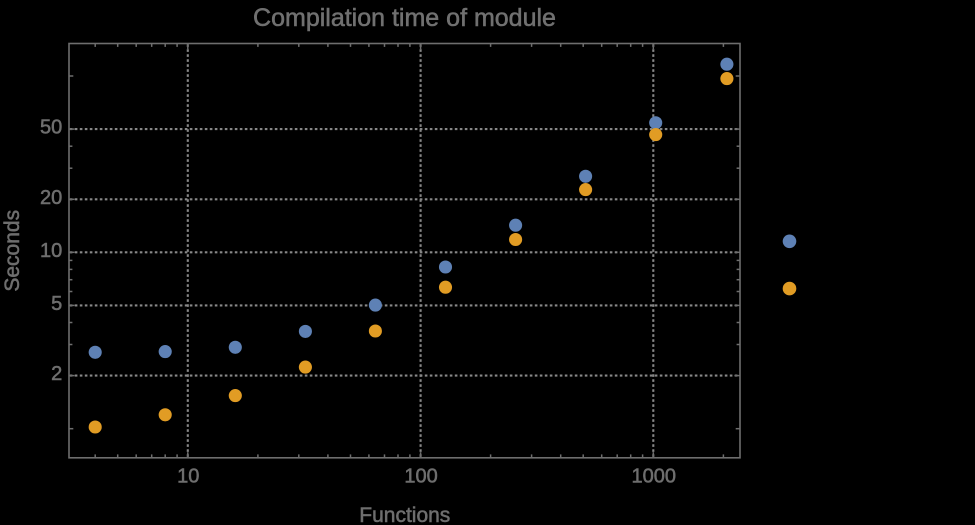  What do you see at coordinates (51, 198) in the screenshot?
I see `svg-text: 20` at bounding box center [51, 198].